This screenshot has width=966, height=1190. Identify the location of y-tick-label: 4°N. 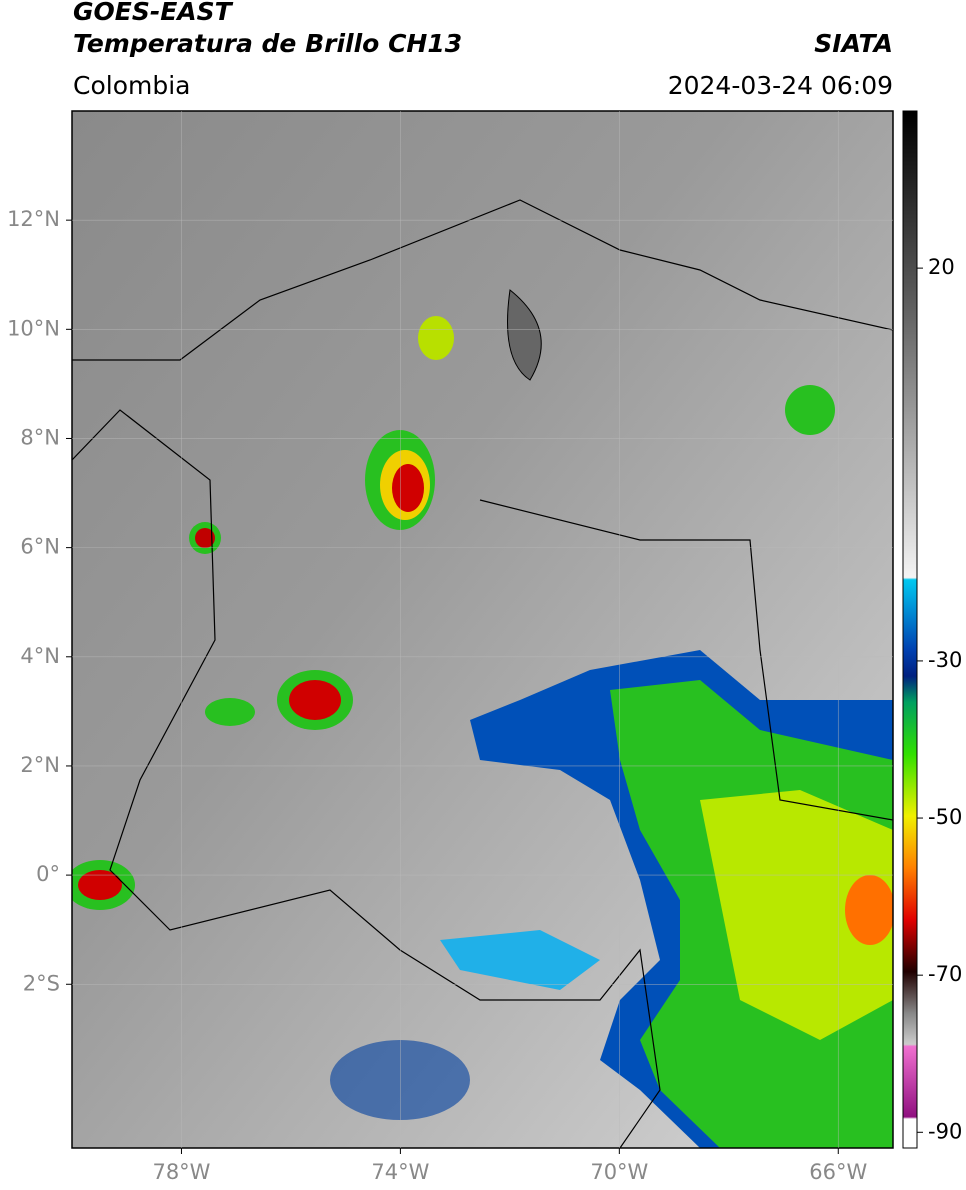
(40, 656).